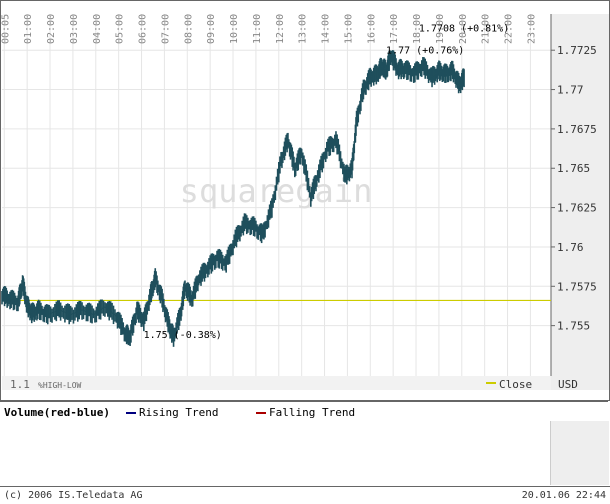 This screenshot has width=610, height=504. What do you see at coordinates (183, 335) in the screenshot?
I see `price-annotation: 1.75 (-0.38%)` at bounding box center [183, 335].